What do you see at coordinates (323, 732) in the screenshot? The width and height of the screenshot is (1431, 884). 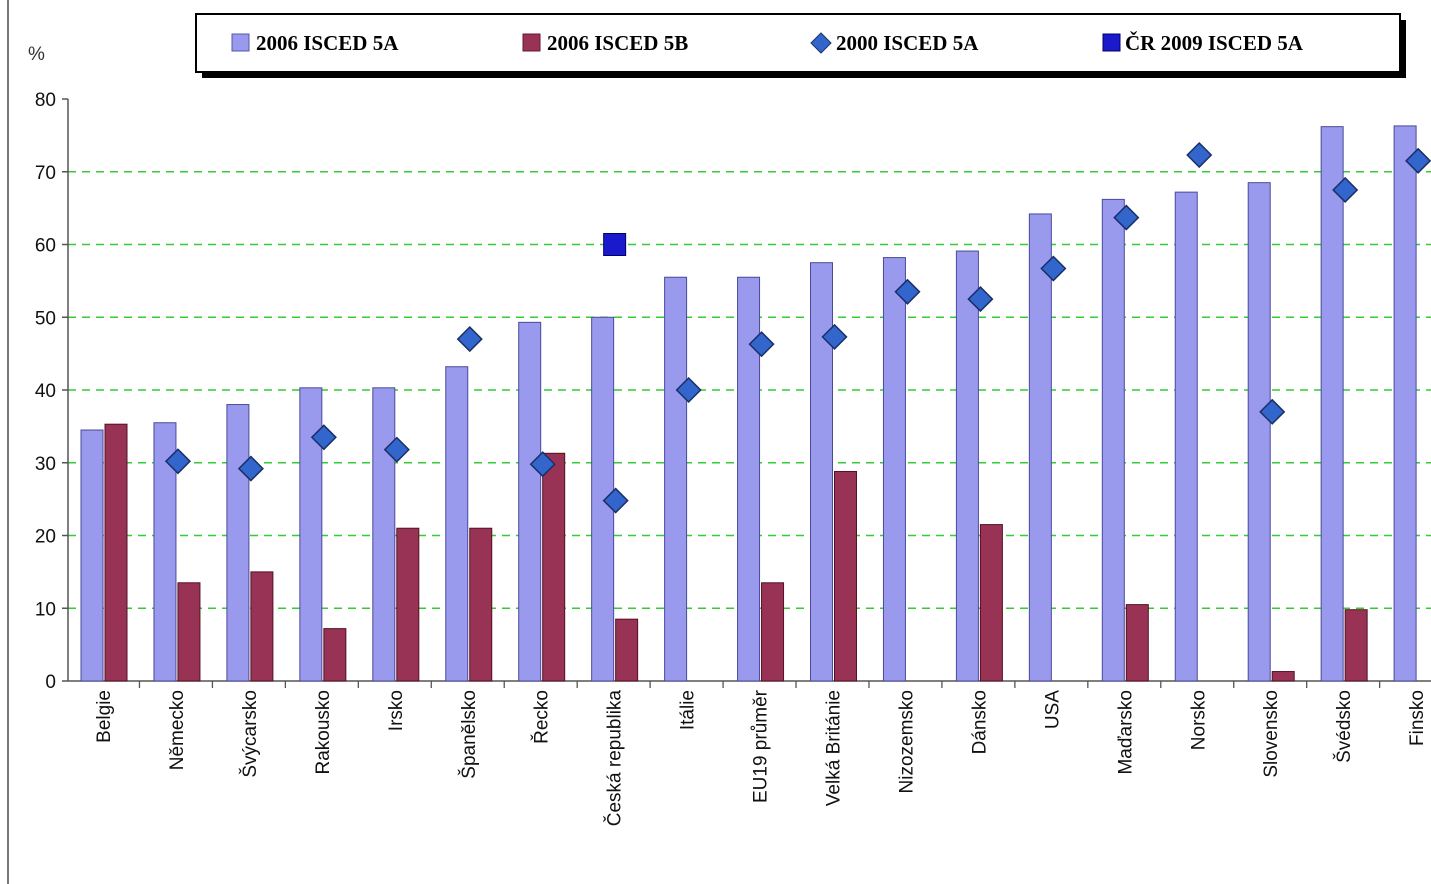 I see `x-category-label: Rakousko` at bounding box center [323, 732].